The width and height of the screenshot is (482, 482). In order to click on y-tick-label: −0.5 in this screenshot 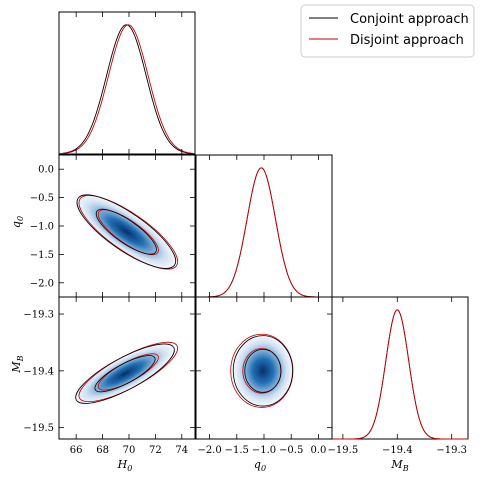, I will do `click(42, 198)`.